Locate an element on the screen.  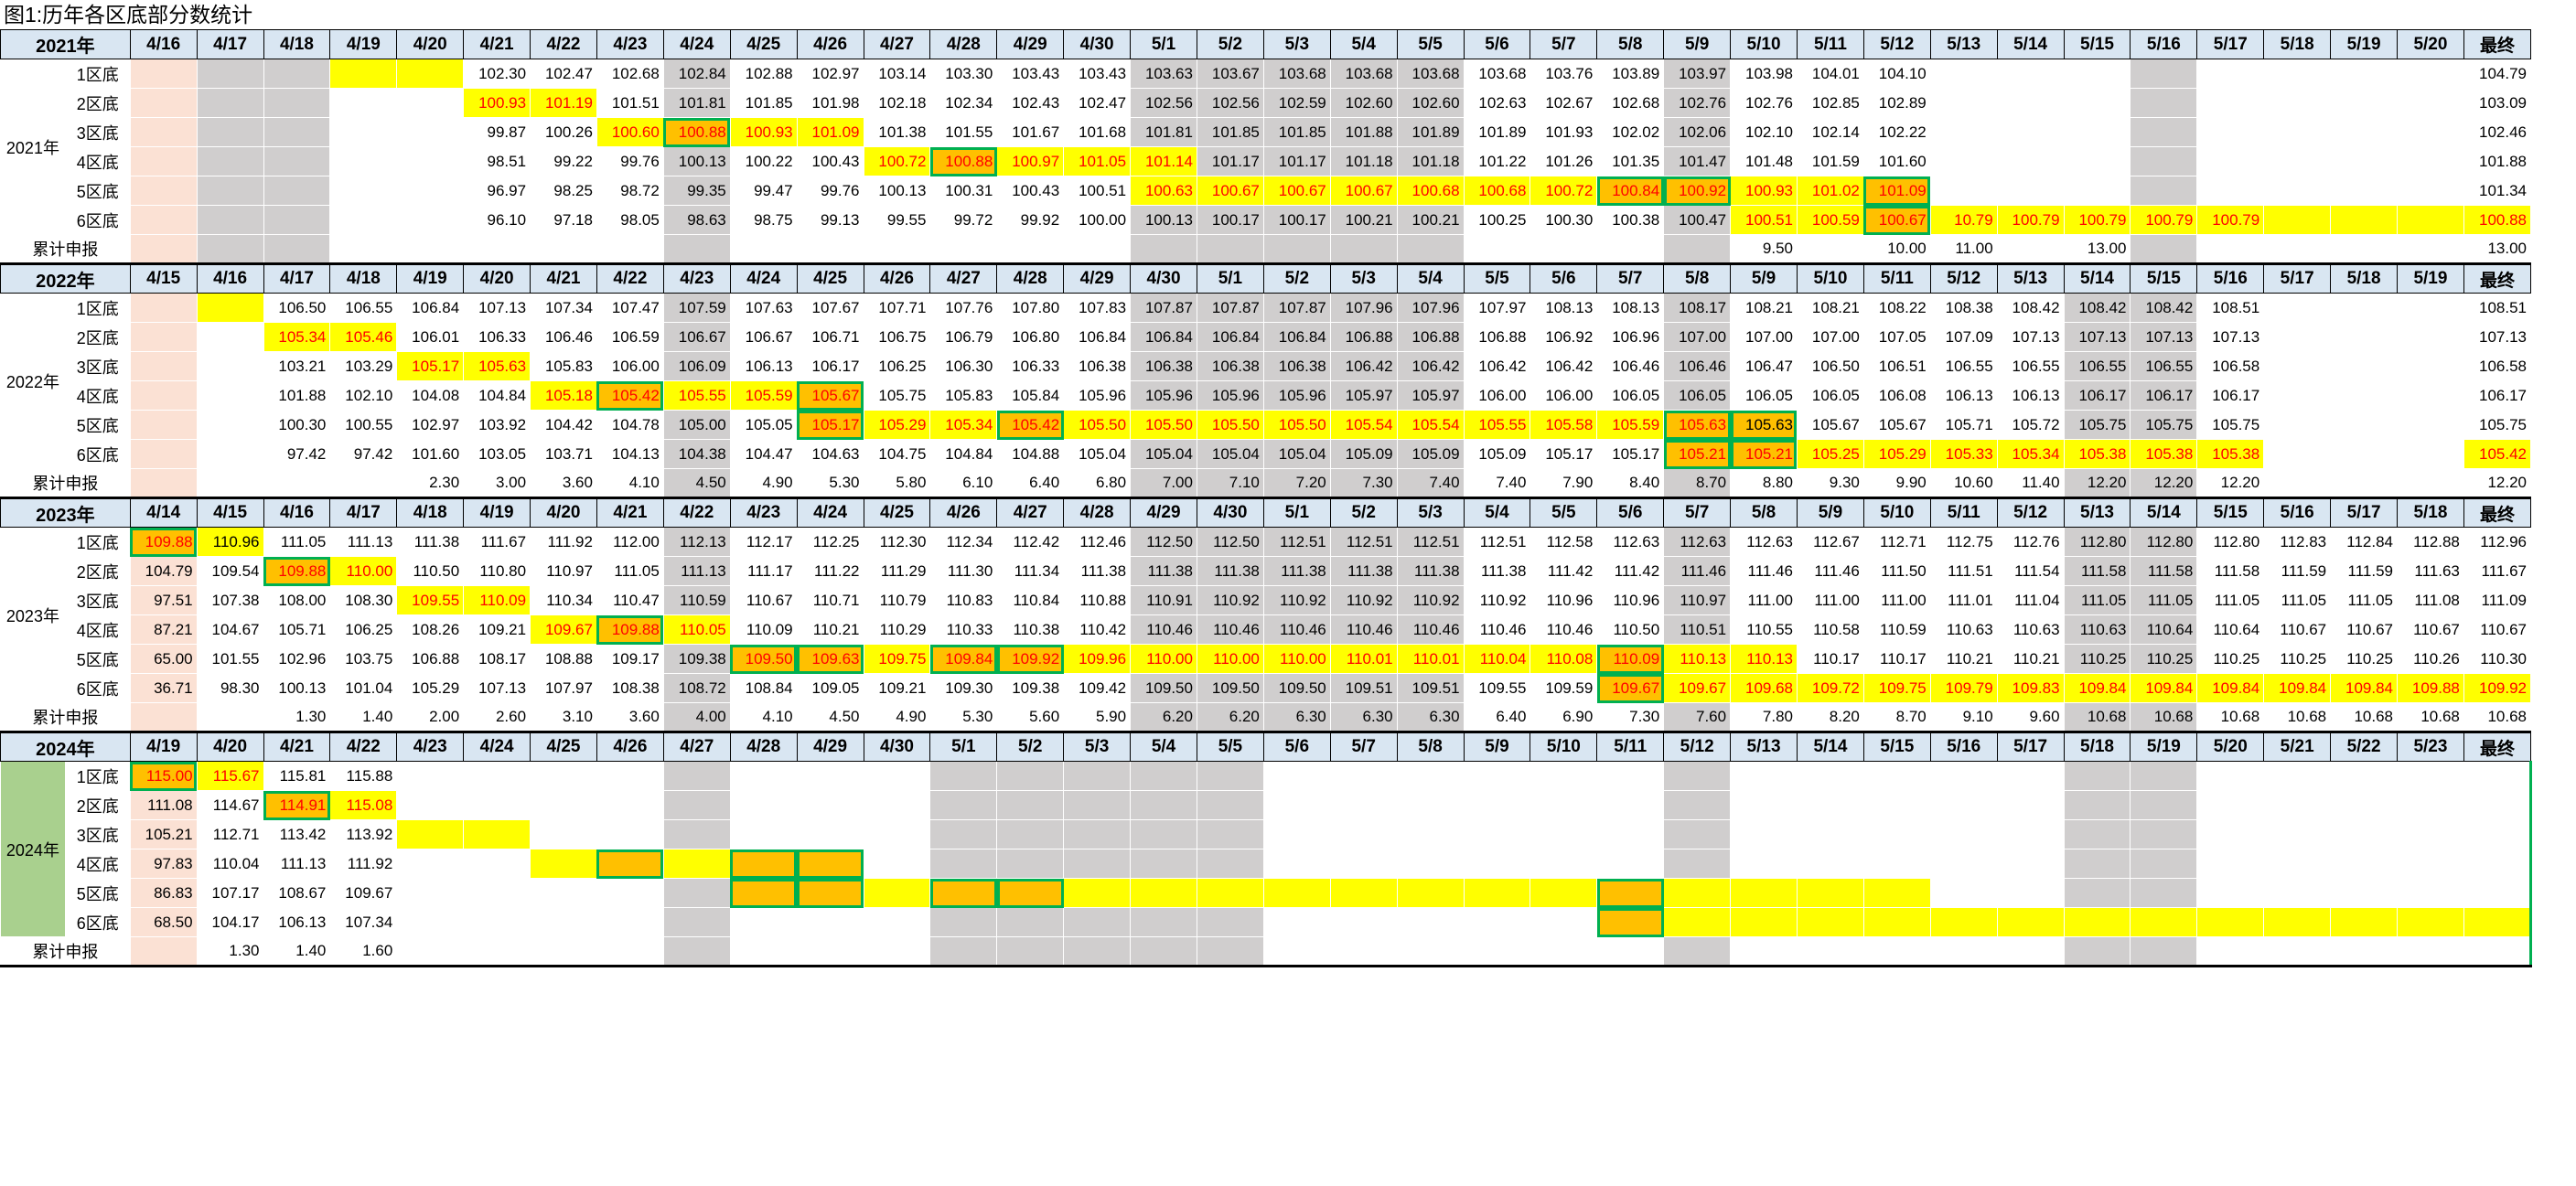
score-cell: 111.50 is located at coordinates (1904, 570).